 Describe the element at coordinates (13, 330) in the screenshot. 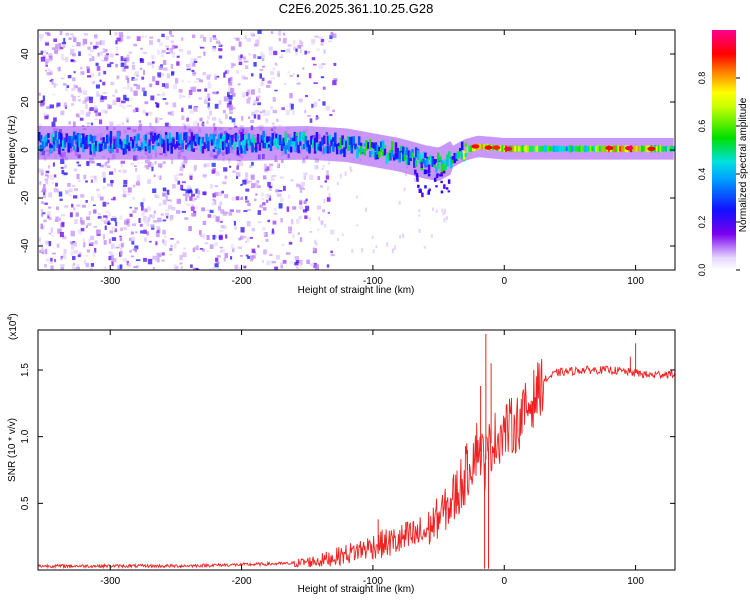

I see `snr-y-multiplier-base: (x10` at that location.